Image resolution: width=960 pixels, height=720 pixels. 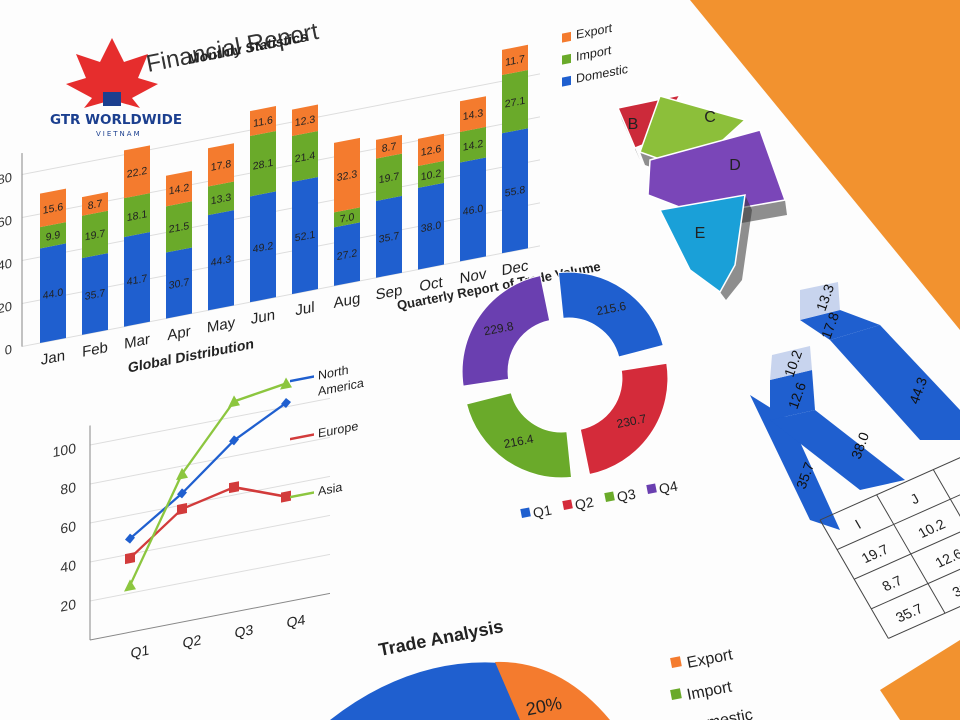 What do you see at coordinates (8, 350) in the screenshot?
I see `y-tick-label: 0` at bounding box center [8, 350].